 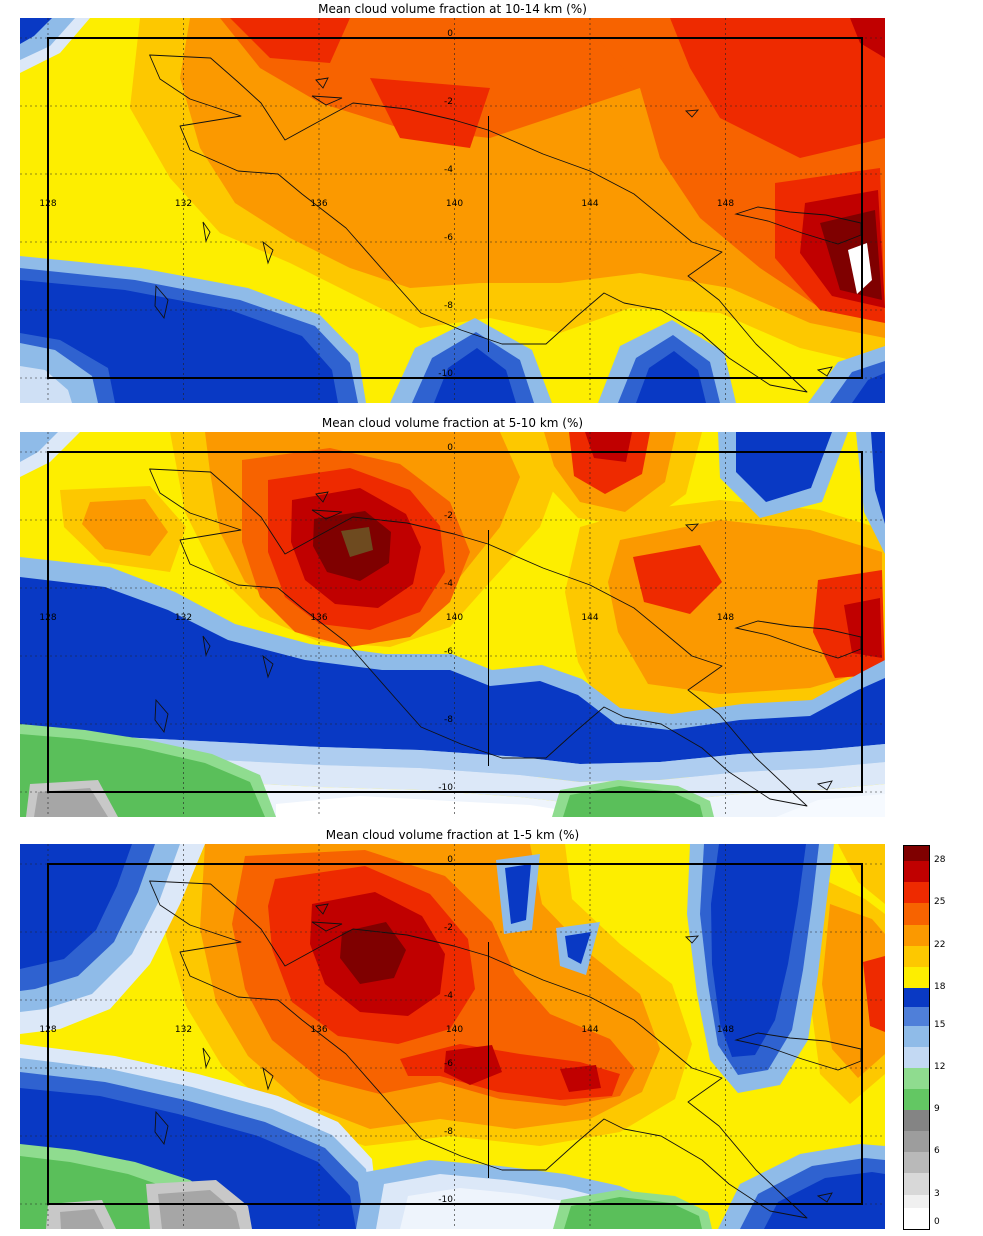 I want to click on colorbar-tick-label: 0, so click(x=937, y=1221).